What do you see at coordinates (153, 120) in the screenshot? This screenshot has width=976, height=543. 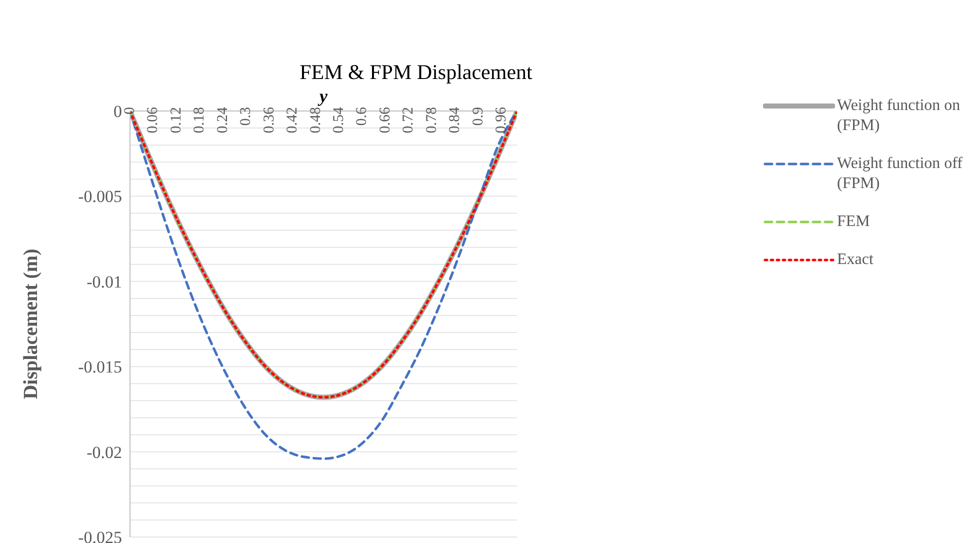 I see `x-tick-label: 0.06` at bounding box center [153, 120].